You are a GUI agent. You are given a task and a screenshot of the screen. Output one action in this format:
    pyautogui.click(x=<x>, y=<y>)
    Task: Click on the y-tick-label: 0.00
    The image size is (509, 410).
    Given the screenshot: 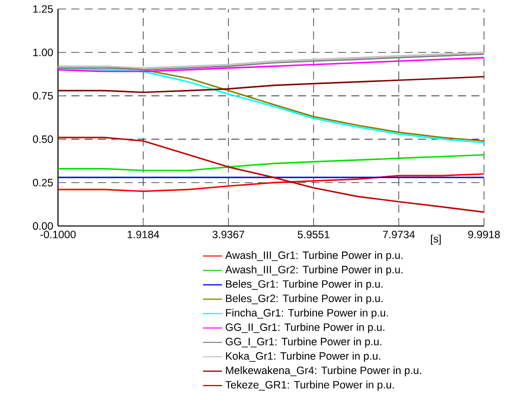 What is the action you would take?
    pyautogui.click(x=42, y=226)
    